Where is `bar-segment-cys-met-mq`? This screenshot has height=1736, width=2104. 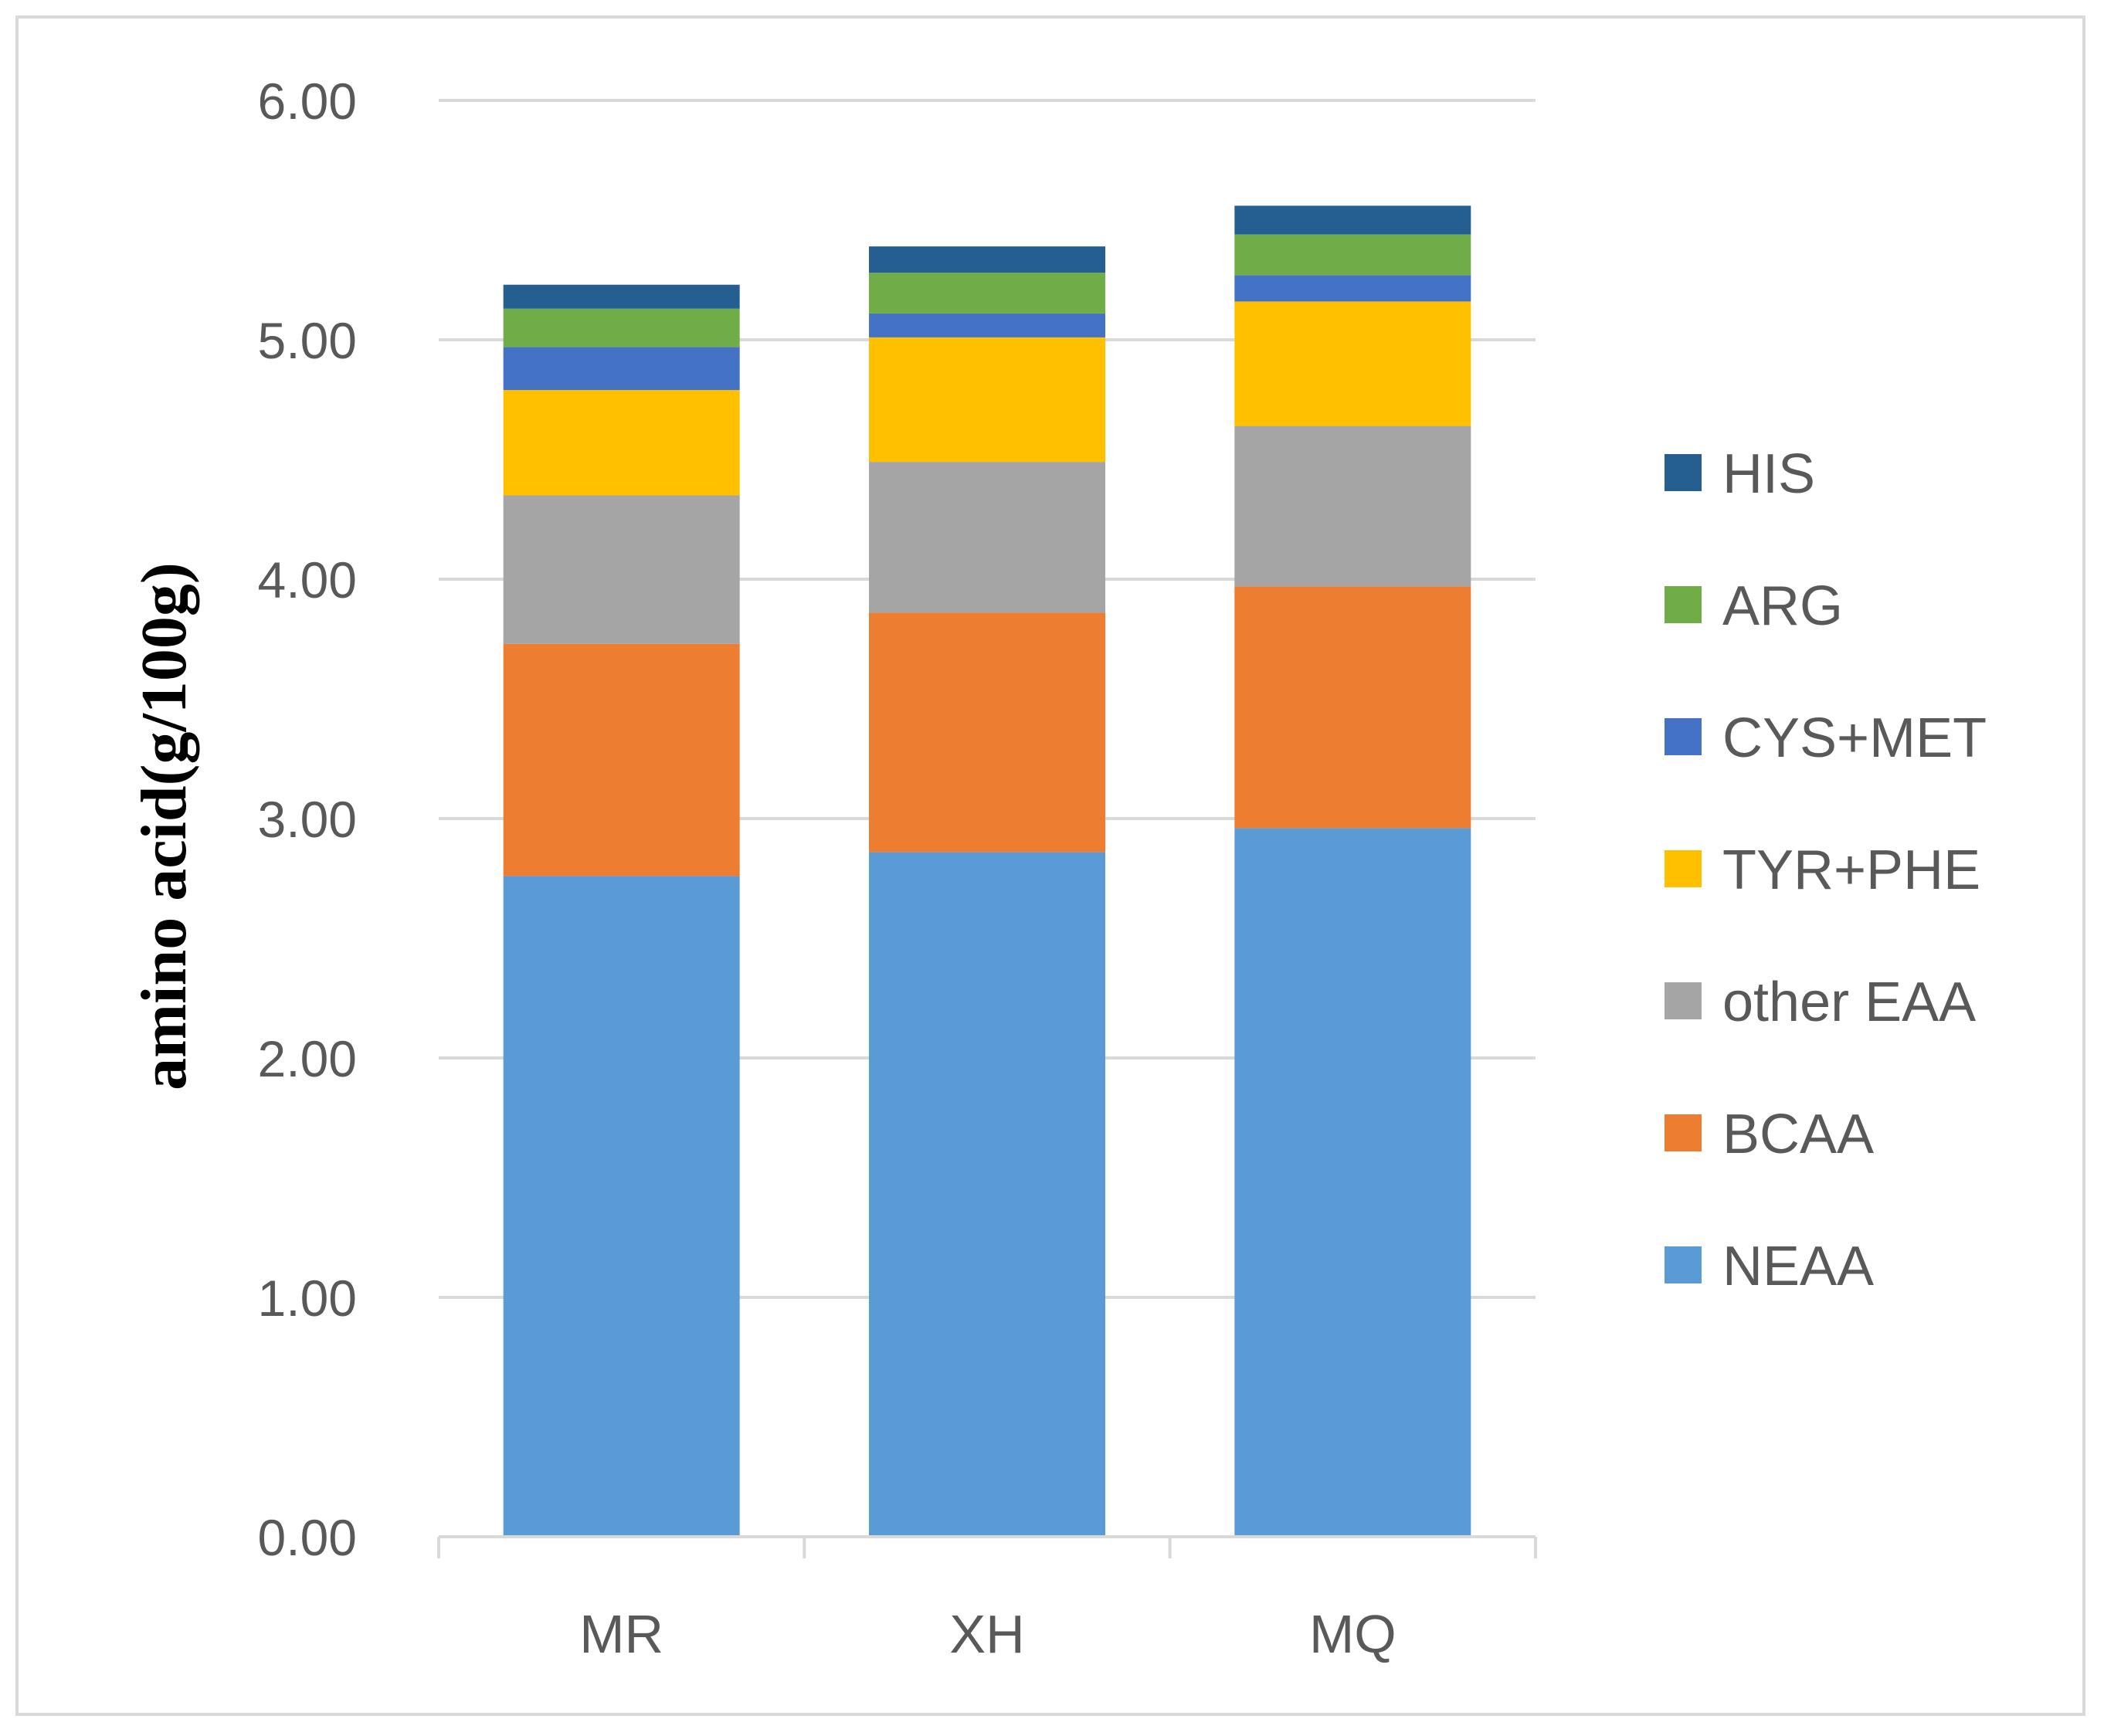
bar-segment-cys-met-mq is located at coordinates (1352, 288).